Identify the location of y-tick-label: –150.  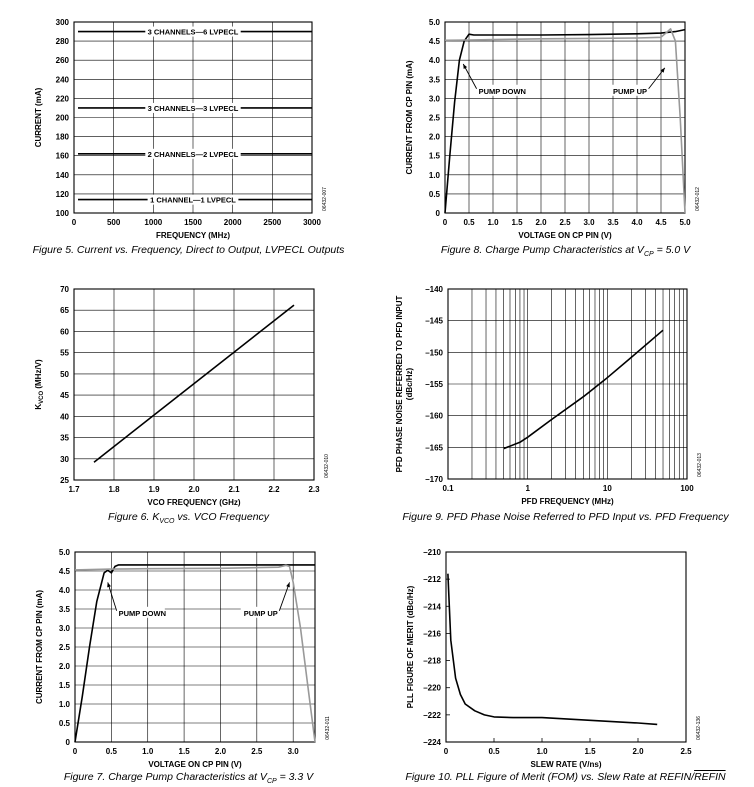
(434, 352).